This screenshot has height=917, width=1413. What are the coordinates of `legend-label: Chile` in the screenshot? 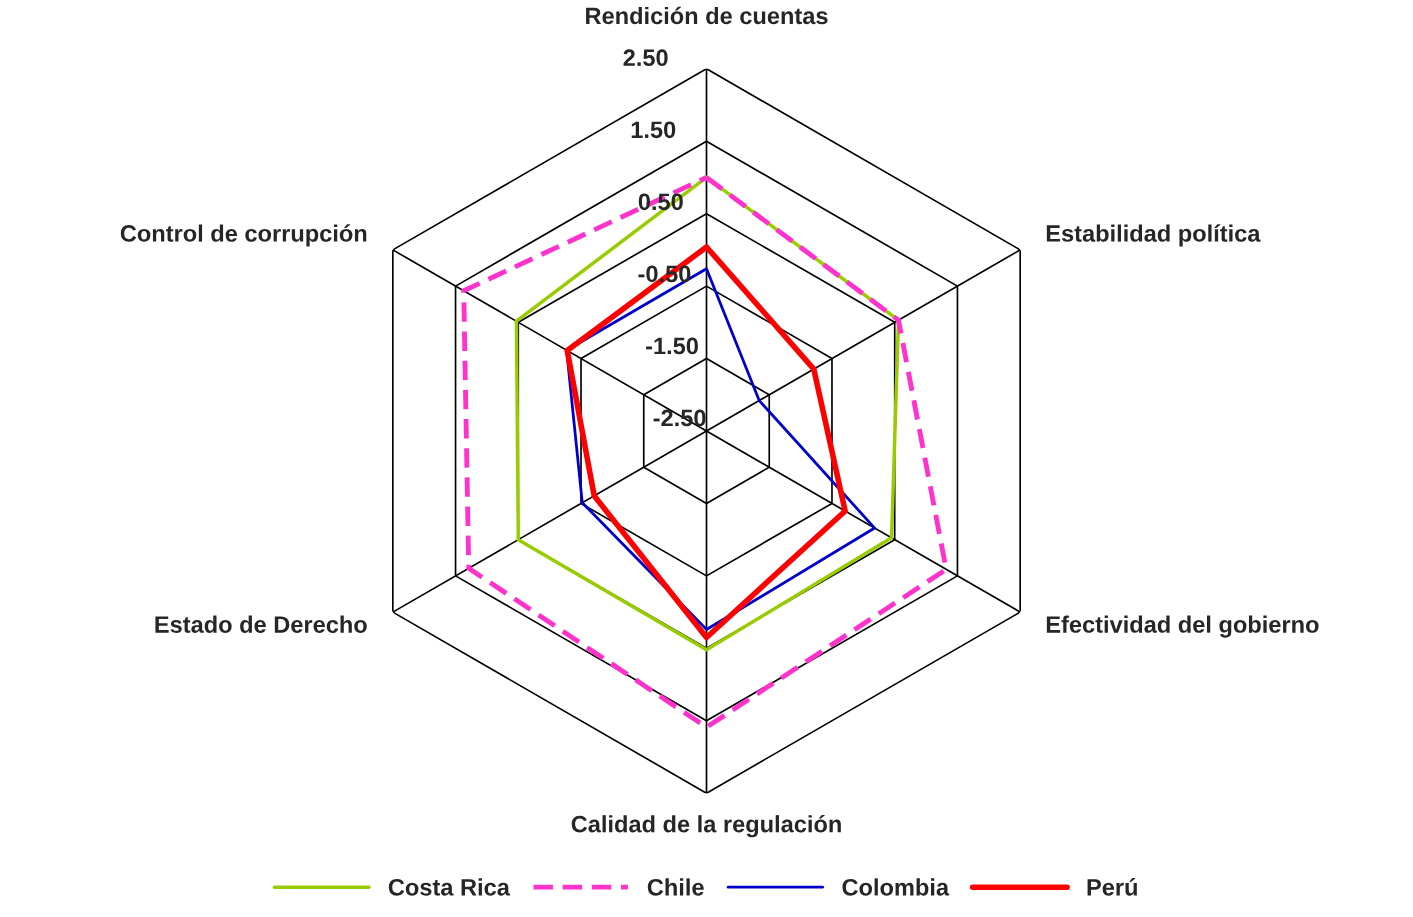 It's located at (675, 887).